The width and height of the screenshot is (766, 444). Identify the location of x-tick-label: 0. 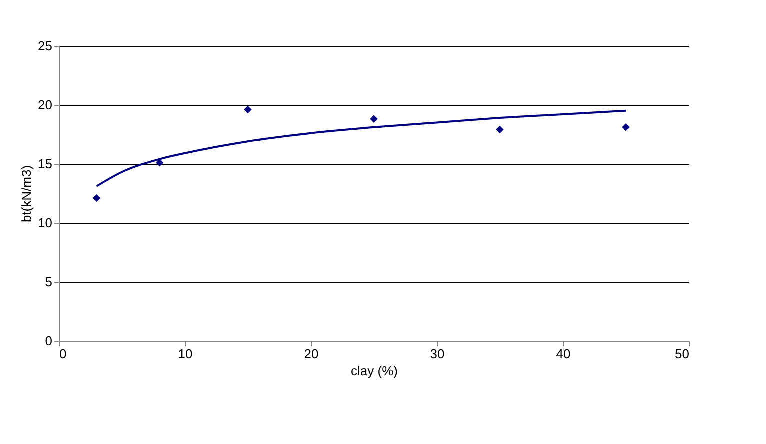
(63, 354).